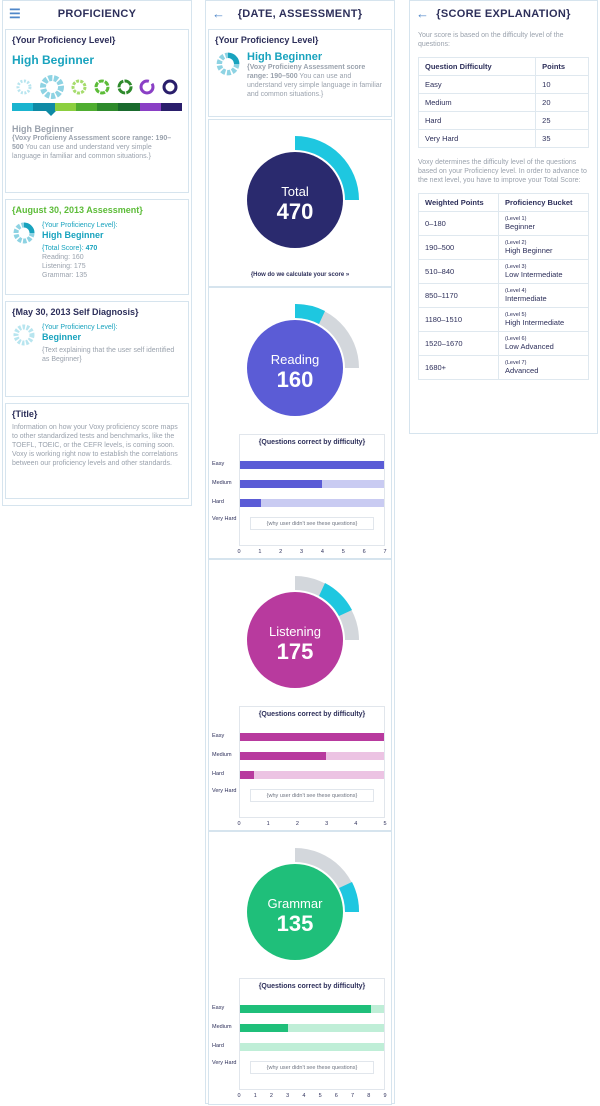  What do you see at coordinates (228, 64) in the screenshot?
I see `high-beginner-donut-icon` at bounding box center [228, 64].